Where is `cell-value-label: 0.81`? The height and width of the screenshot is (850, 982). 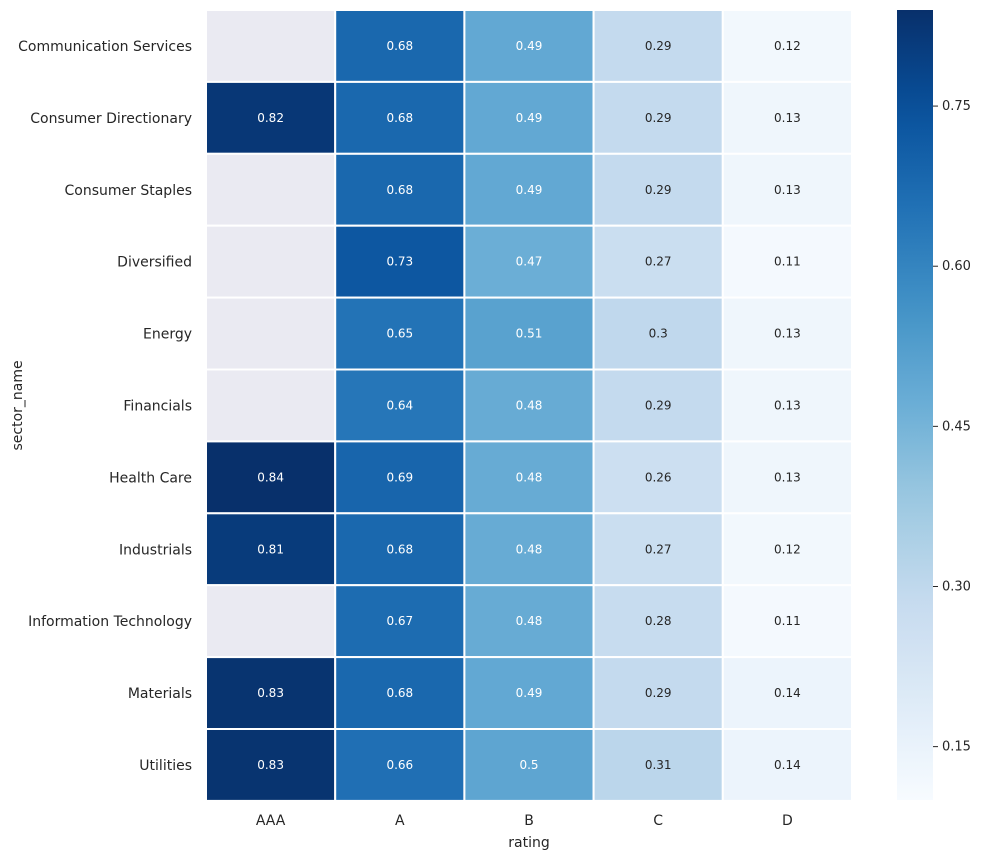
cell-value-label: 0.81 is located at coordinates (270, 549).